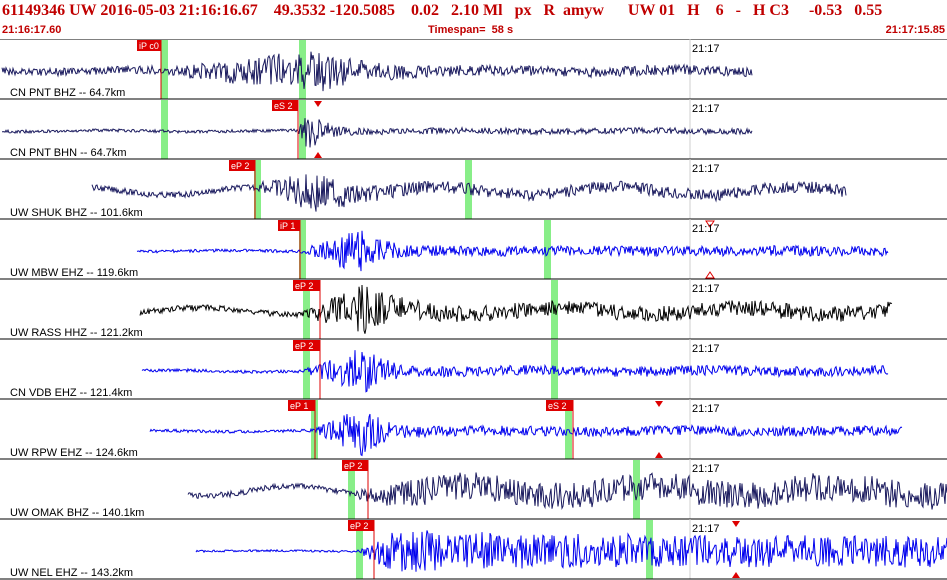  I want to click on channel-row: iP c0 21:17 CN PNT BHZ -- 64.7km, so click(473, 69).